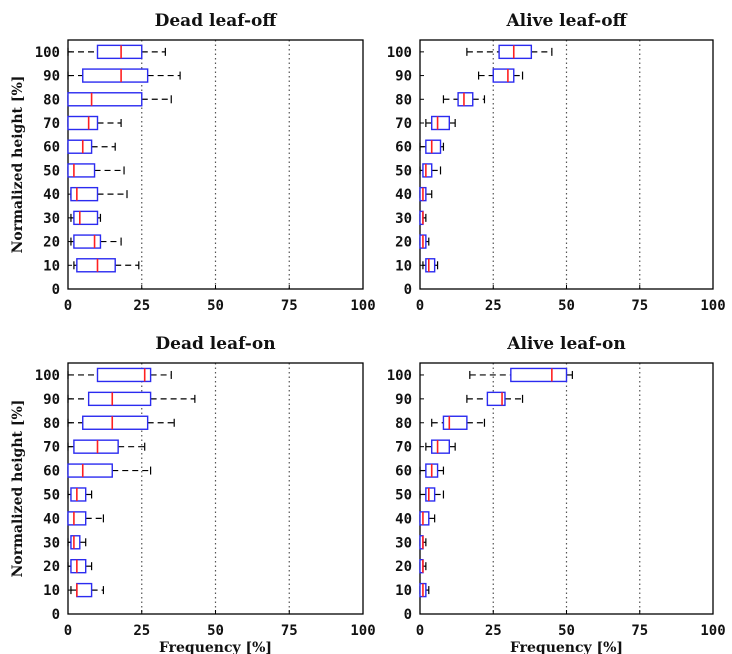 This screenshot has height=654, width=732. What do you see at coordinates (289, 306) in the screenshot?
I see `x-tick-label: 75` at bounding box center [289, 306].